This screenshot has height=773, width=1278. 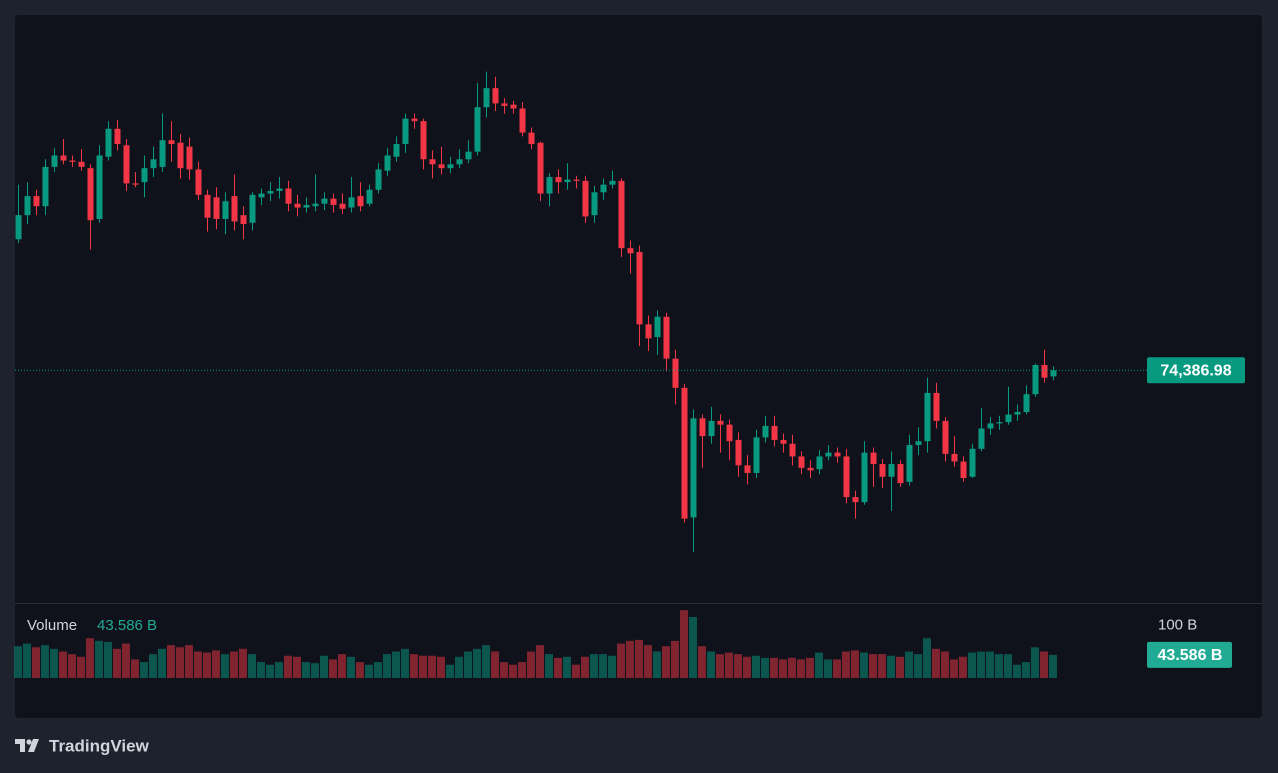 I want to click on volume-legend-value: 43.586 B, so click(x=127, y=625).